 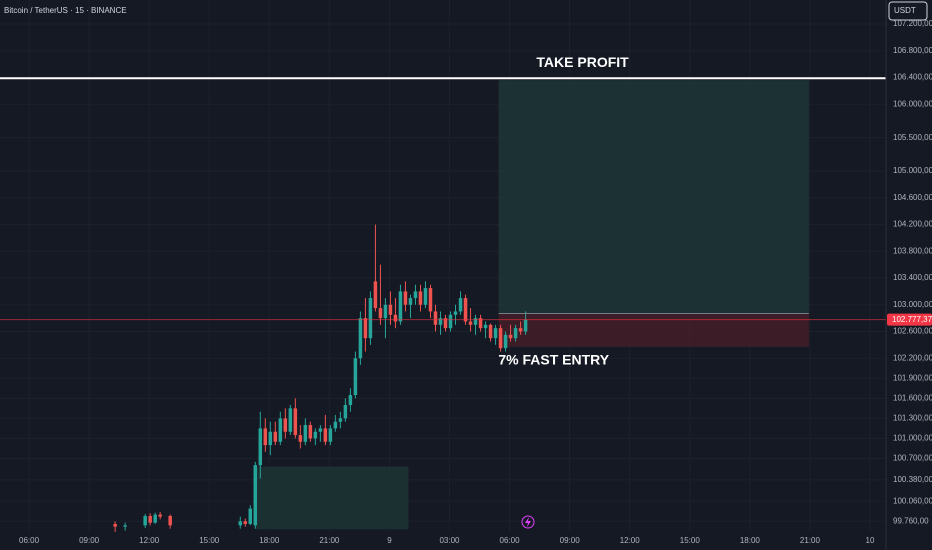 I want to click on y-tick-label: 101.600,00, so click(x=912, y=397).